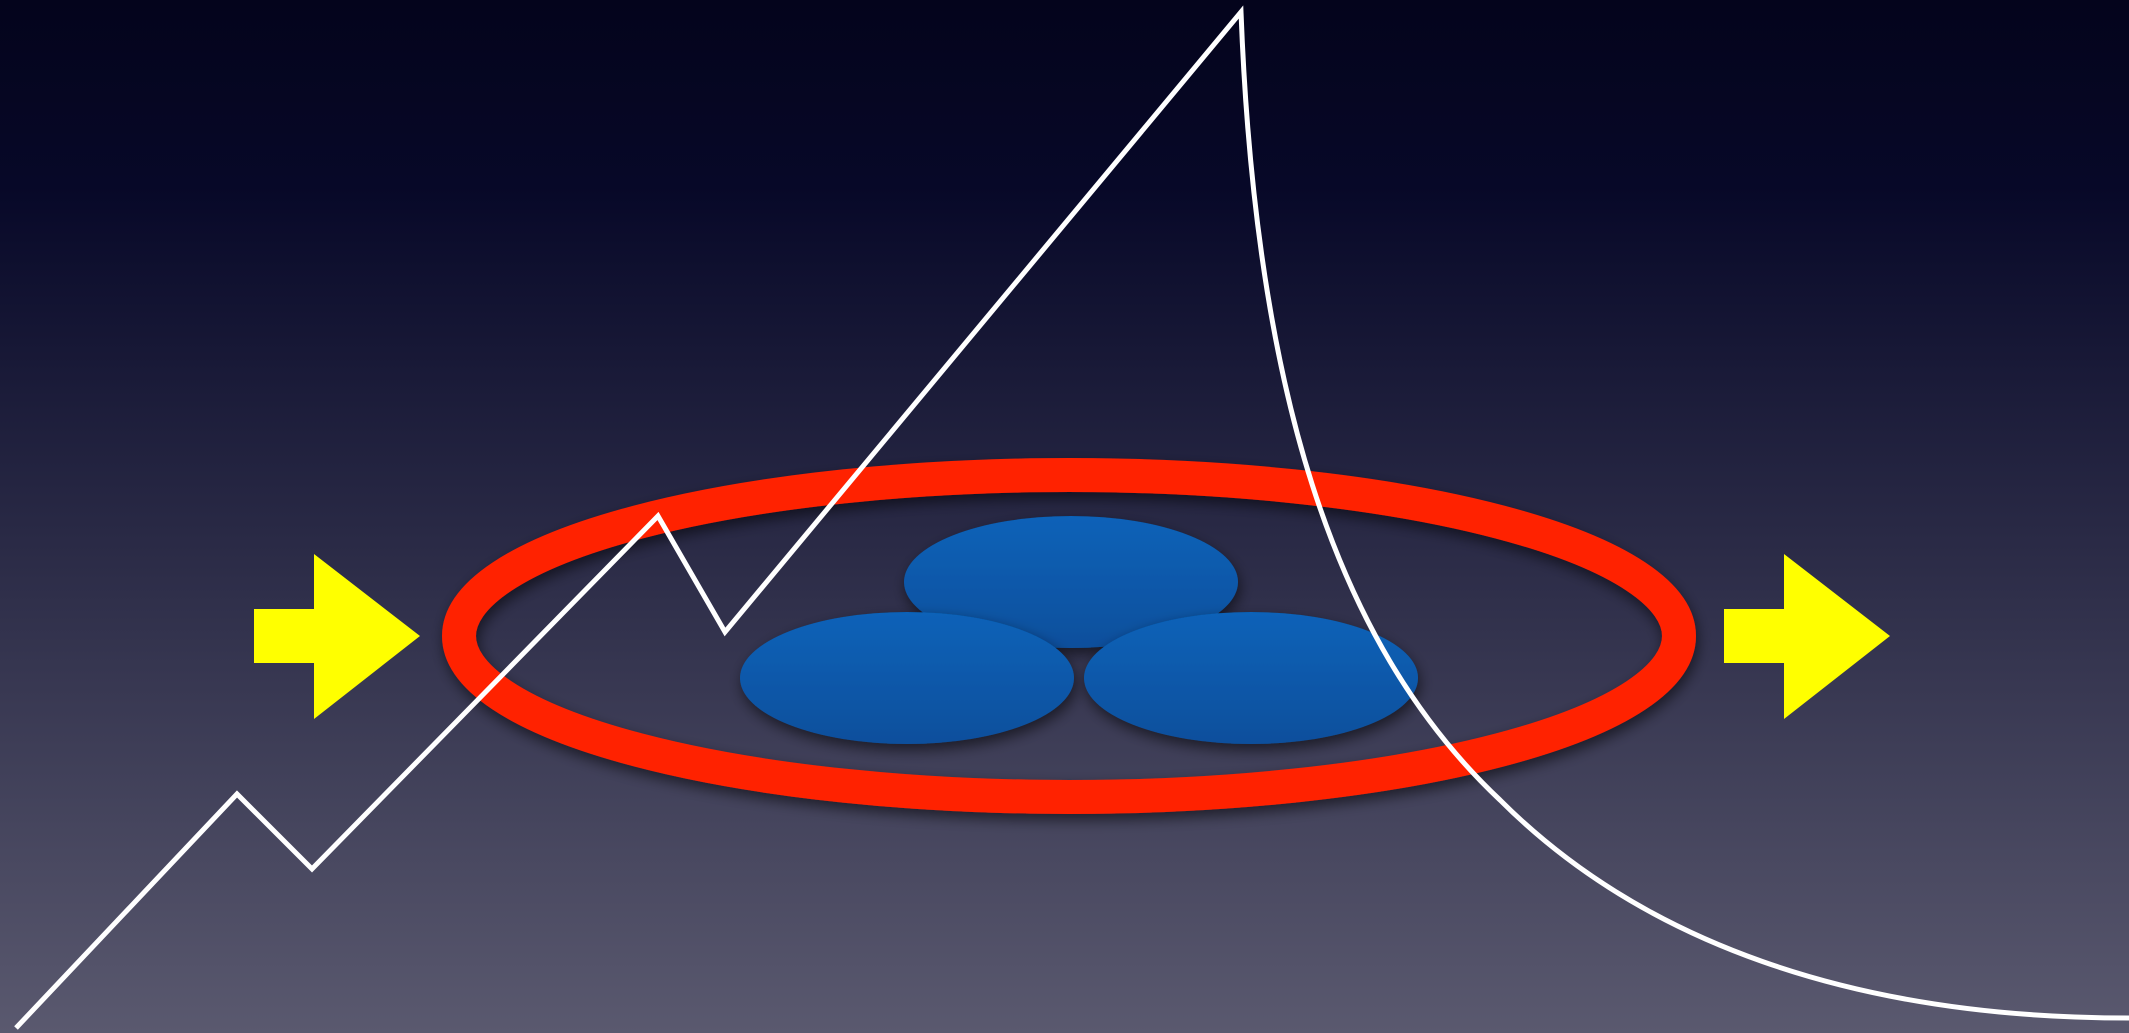 This screenshot has height=1033, width=2129. I want to click on output-arrow, so click(1807, 636).